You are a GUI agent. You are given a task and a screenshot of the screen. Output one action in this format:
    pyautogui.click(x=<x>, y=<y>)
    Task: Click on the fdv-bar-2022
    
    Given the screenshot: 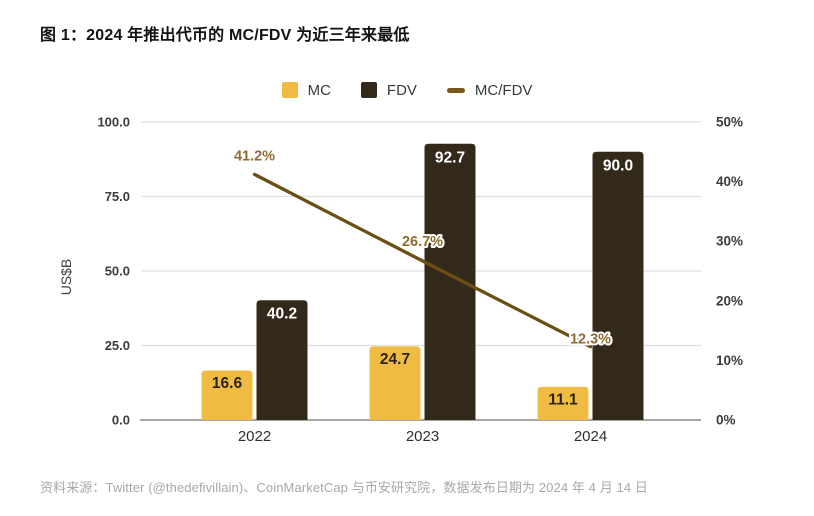 What is the action you would take?
    pyautogui.click(x=282, y=360)
    